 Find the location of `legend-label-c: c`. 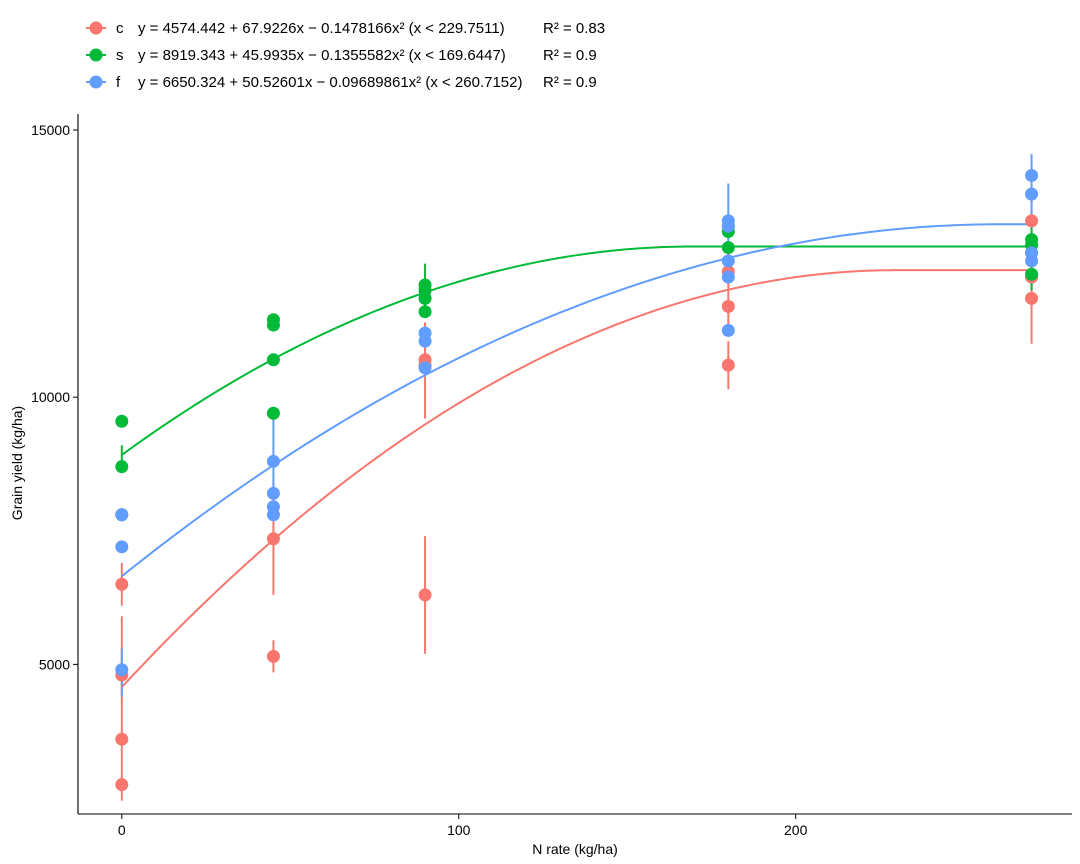

legend-label-c: c is located at coordinates (120, 28).